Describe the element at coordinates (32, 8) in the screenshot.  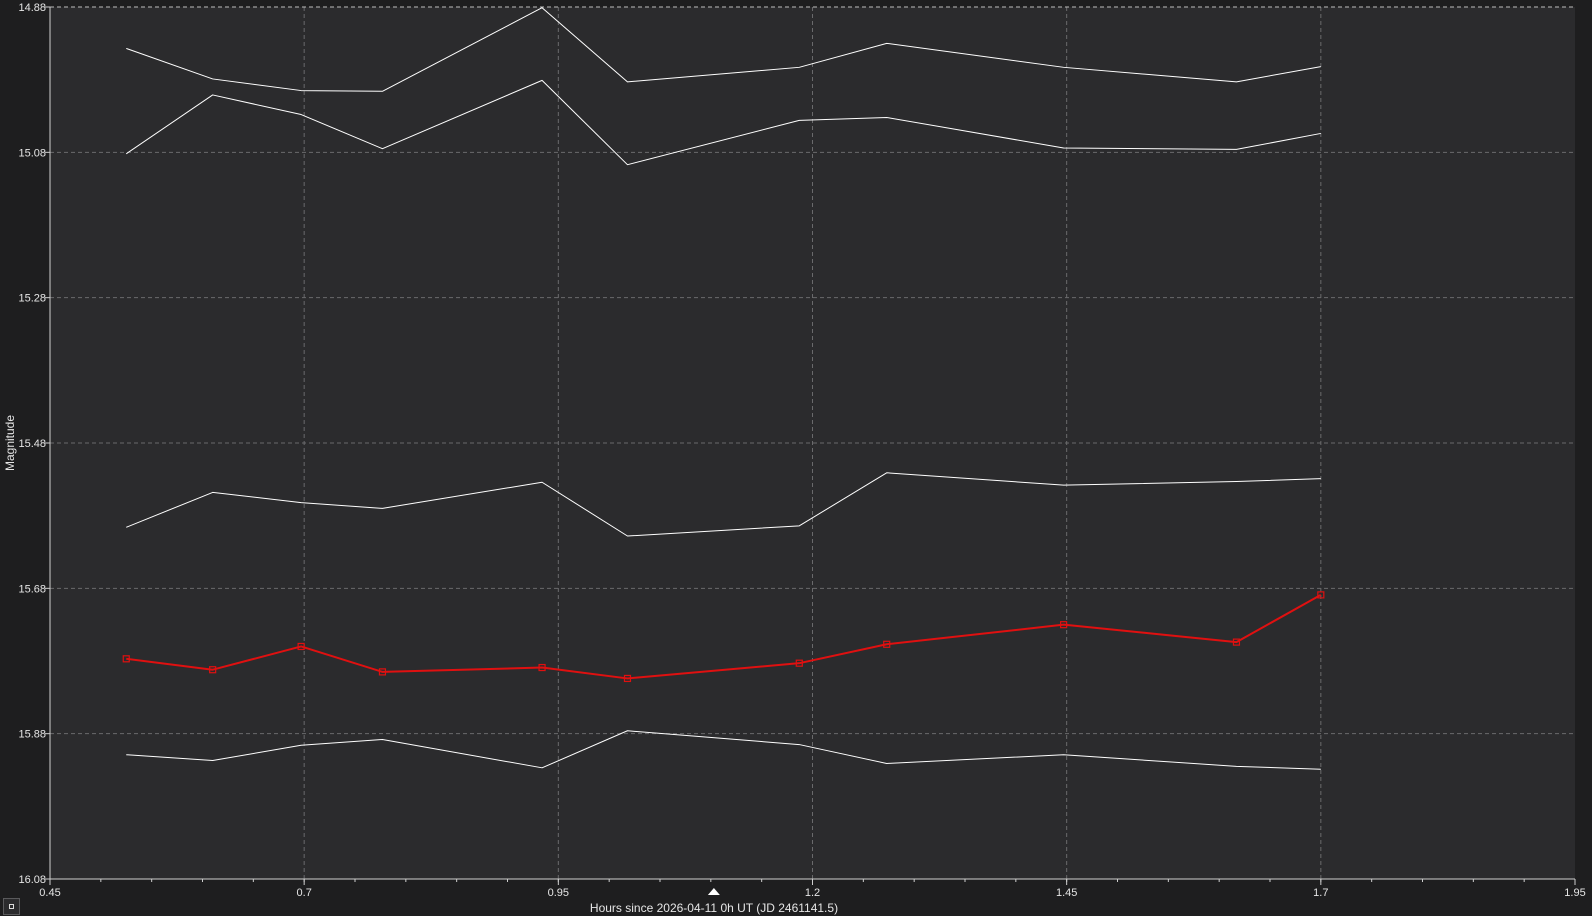
I see `y-tick-label: 14.88` at that location.